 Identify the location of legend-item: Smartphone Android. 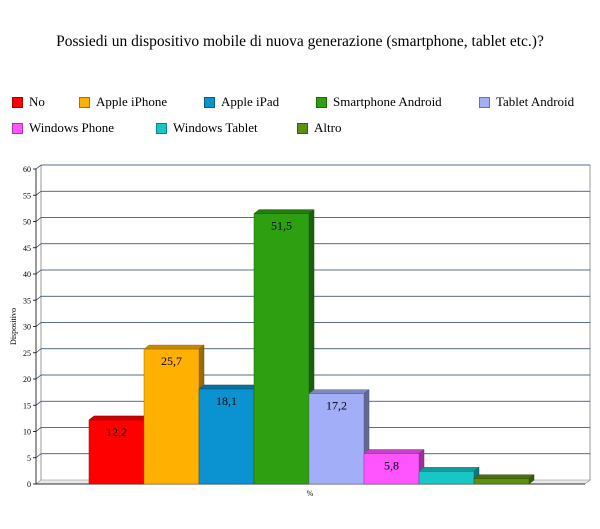
(379, 101).